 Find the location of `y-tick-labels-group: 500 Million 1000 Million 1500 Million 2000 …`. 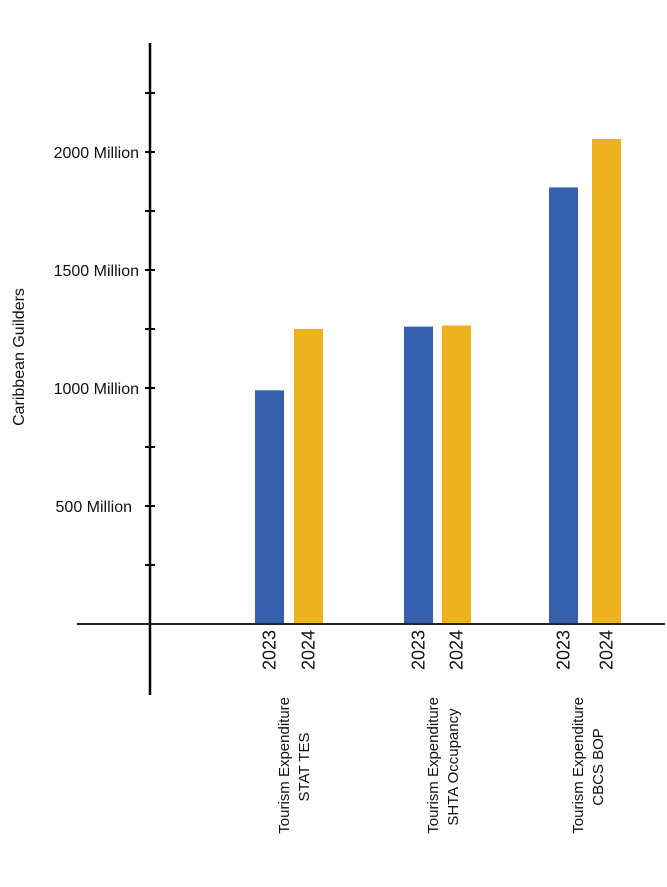

y-tick-labels-group: 500 Million 1000 Million 1500 Million 2000 … is located at coordinates (96, 330).